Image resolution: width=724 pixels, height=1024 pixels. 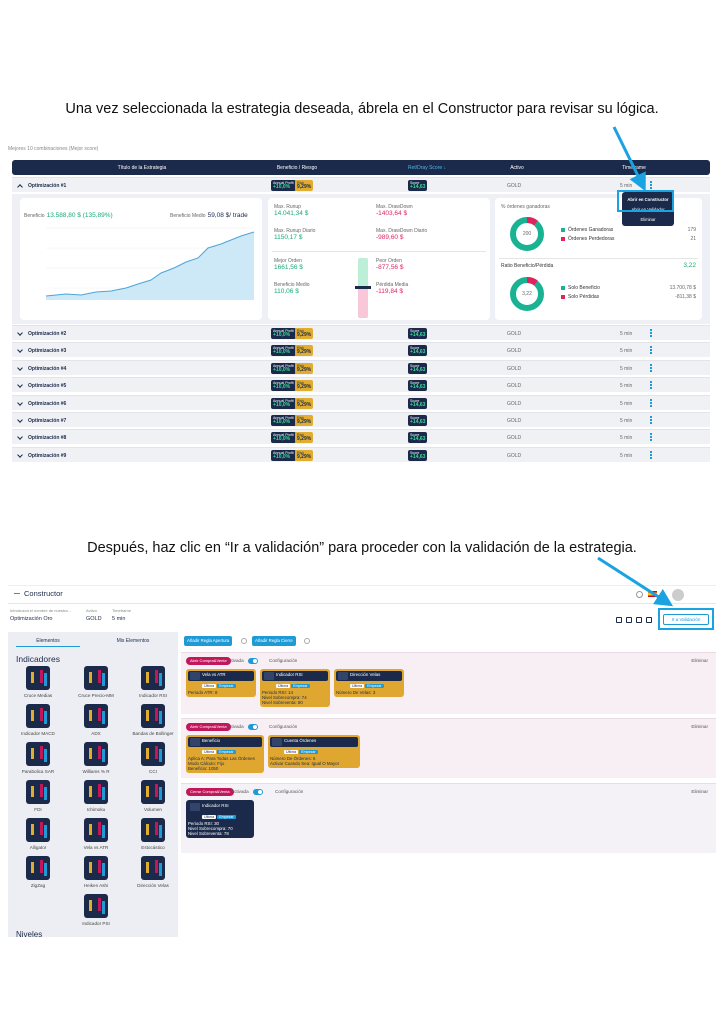 I want to click on indicator: Heiken Ashi, so click(x=96, y=872).